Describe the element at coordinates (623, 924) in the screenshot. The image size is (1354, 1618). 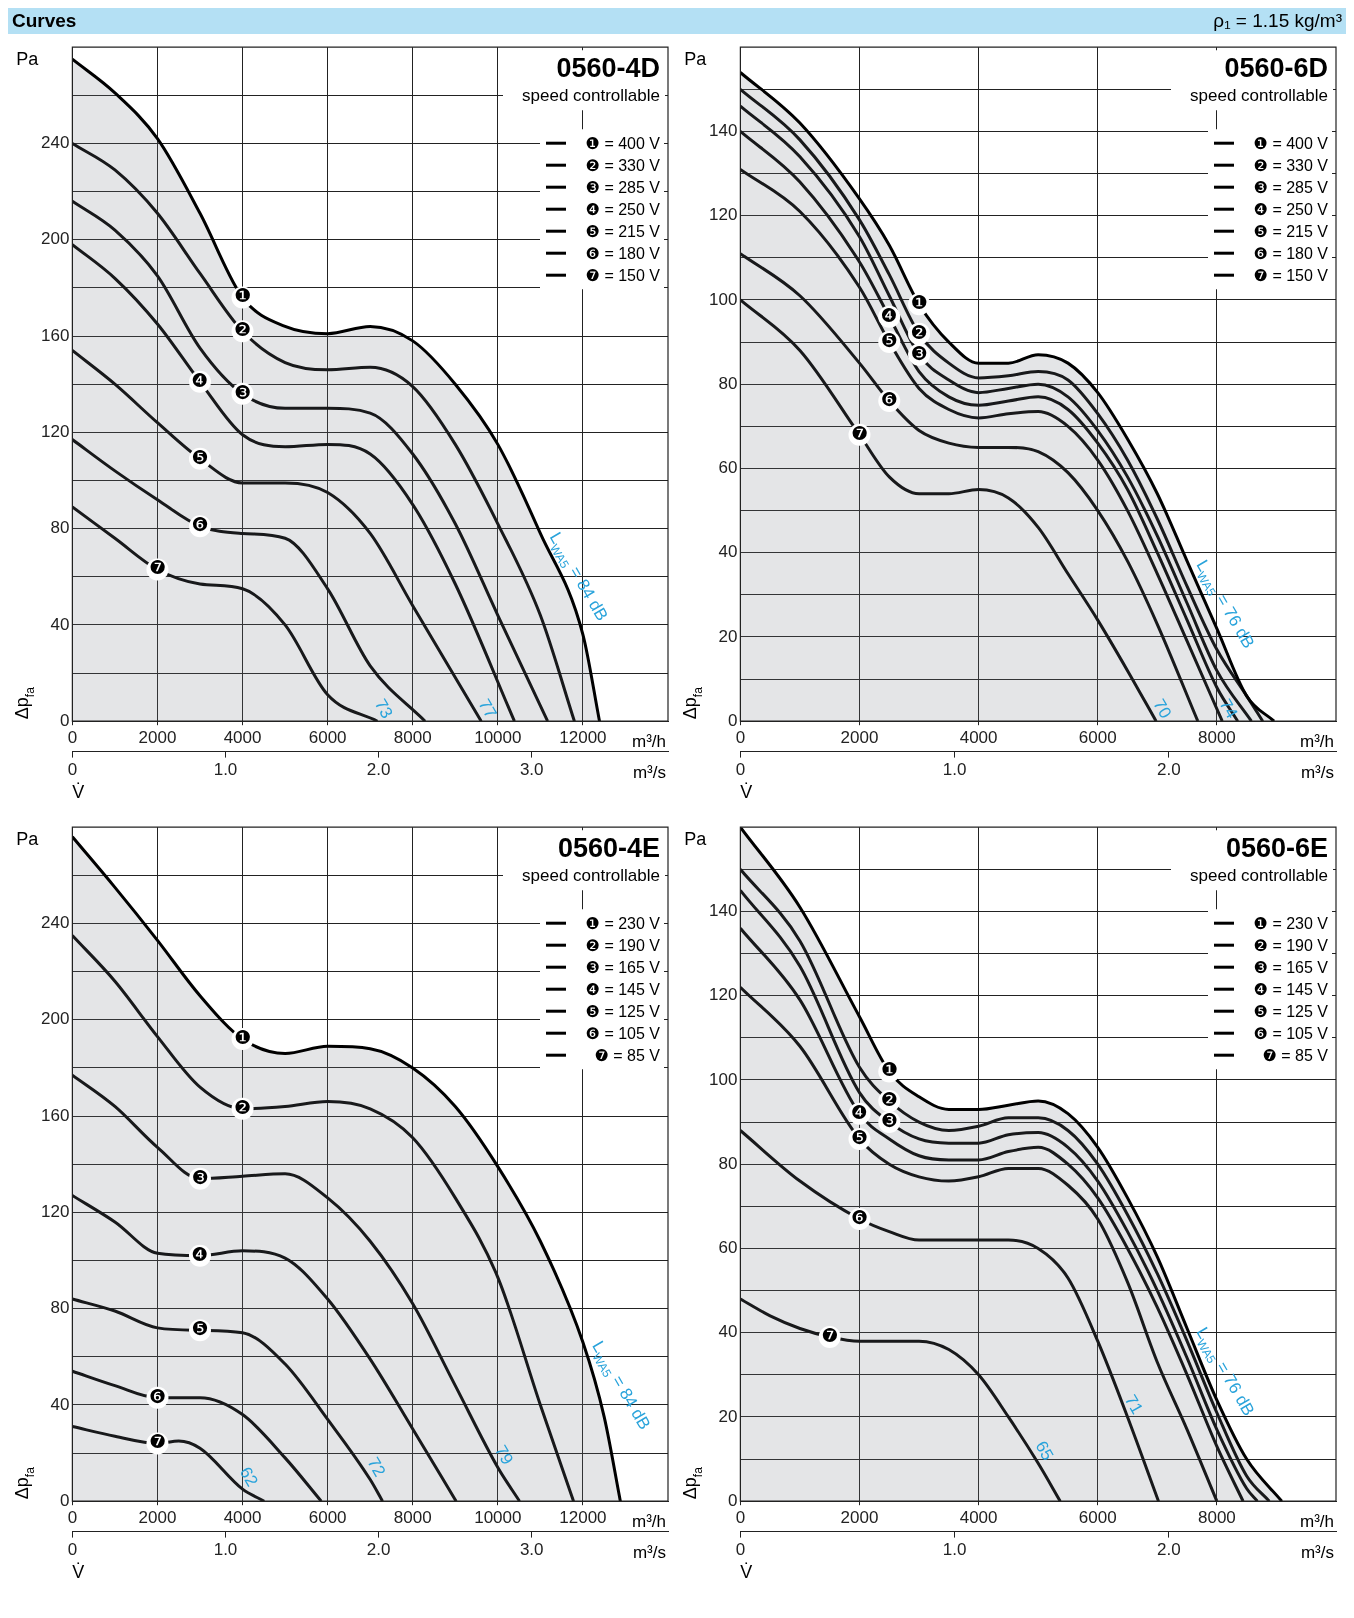
I see `legend-label: ❶ = 230 V` at that location.